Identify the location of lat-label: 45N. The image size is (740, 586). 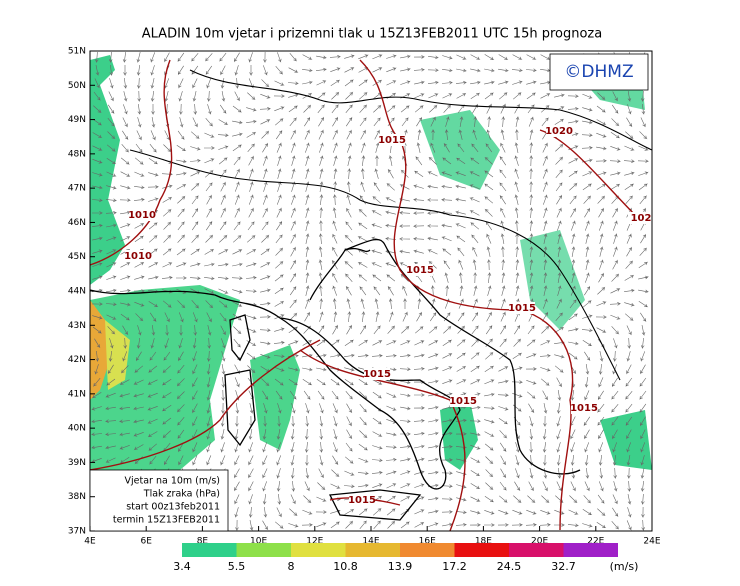
(77, 257).